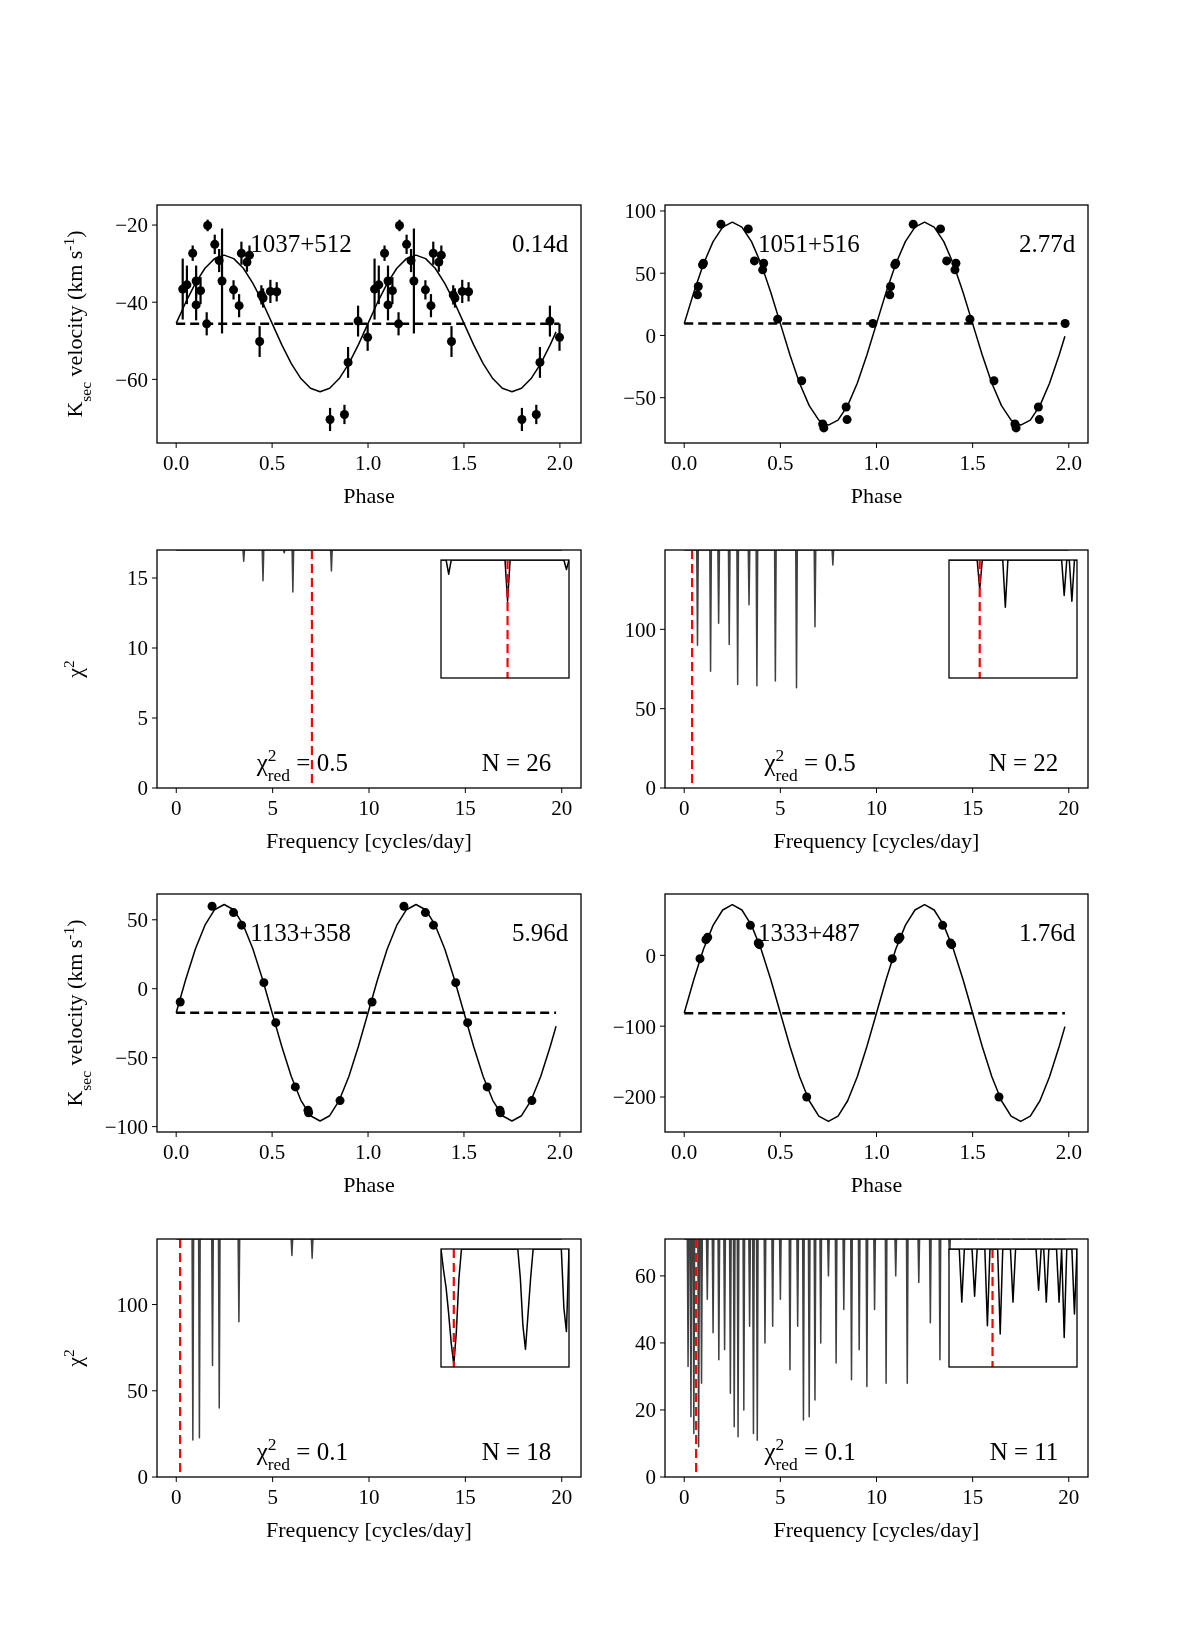 The width and height of the screenshot is (1200, 1650). I want to click on y-tick-label: 10, so click(137, 648).